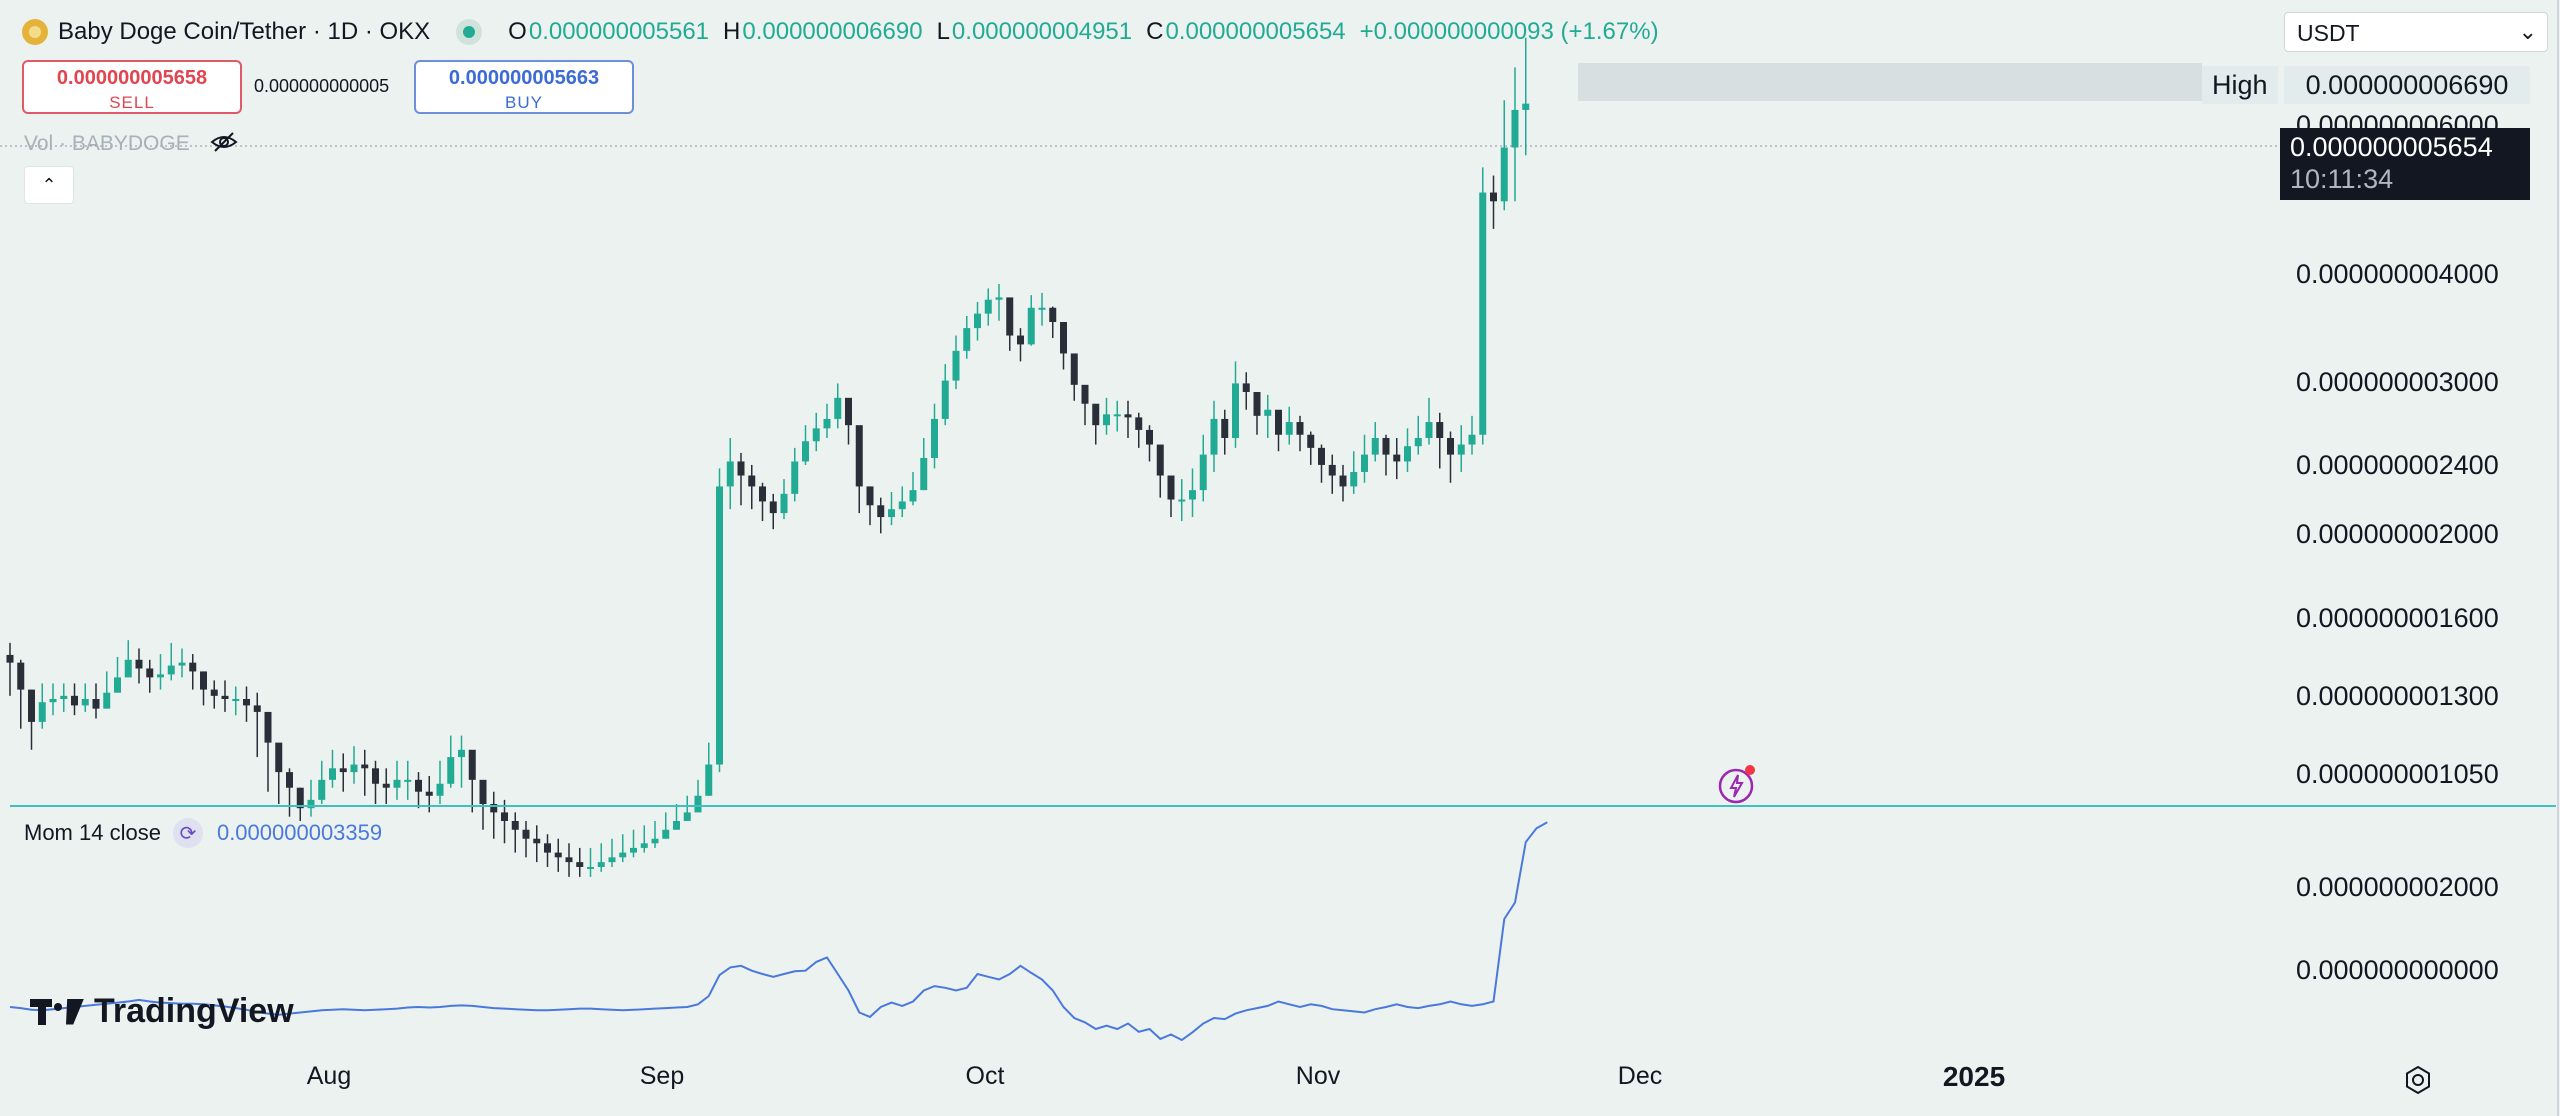  I want to click on hidden-eye-icon, so click(224, 142).